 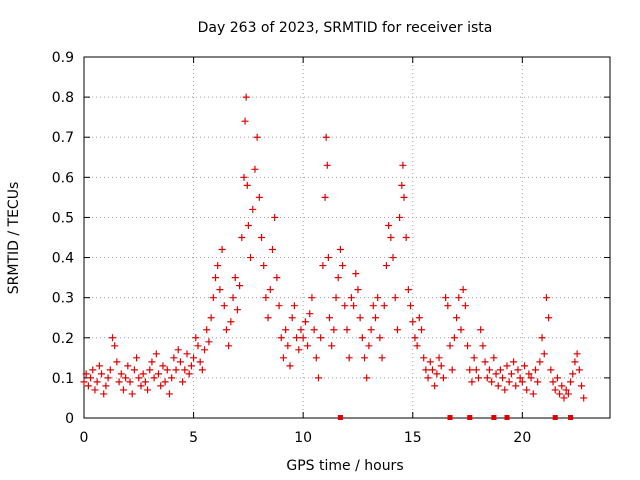 What do you see at coordinates (63, 339) in the screenshot?
I see `y-tick-label: 0.2` at bounding box center [63, 339].